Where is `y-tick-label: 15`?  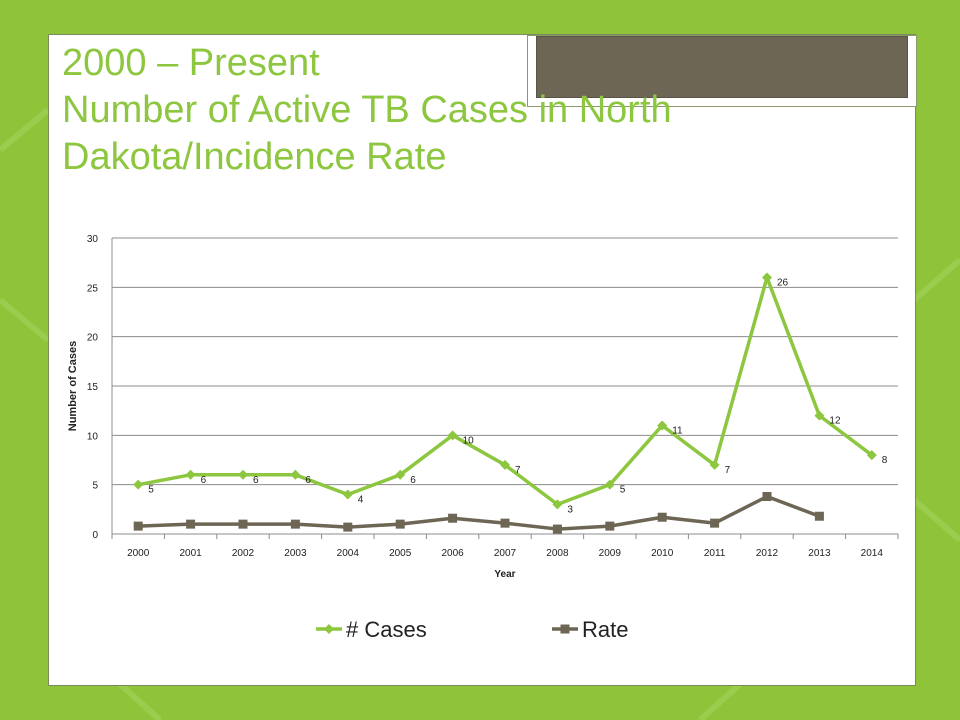 y-tick-label: 15 is located at coordinates (93, 387).